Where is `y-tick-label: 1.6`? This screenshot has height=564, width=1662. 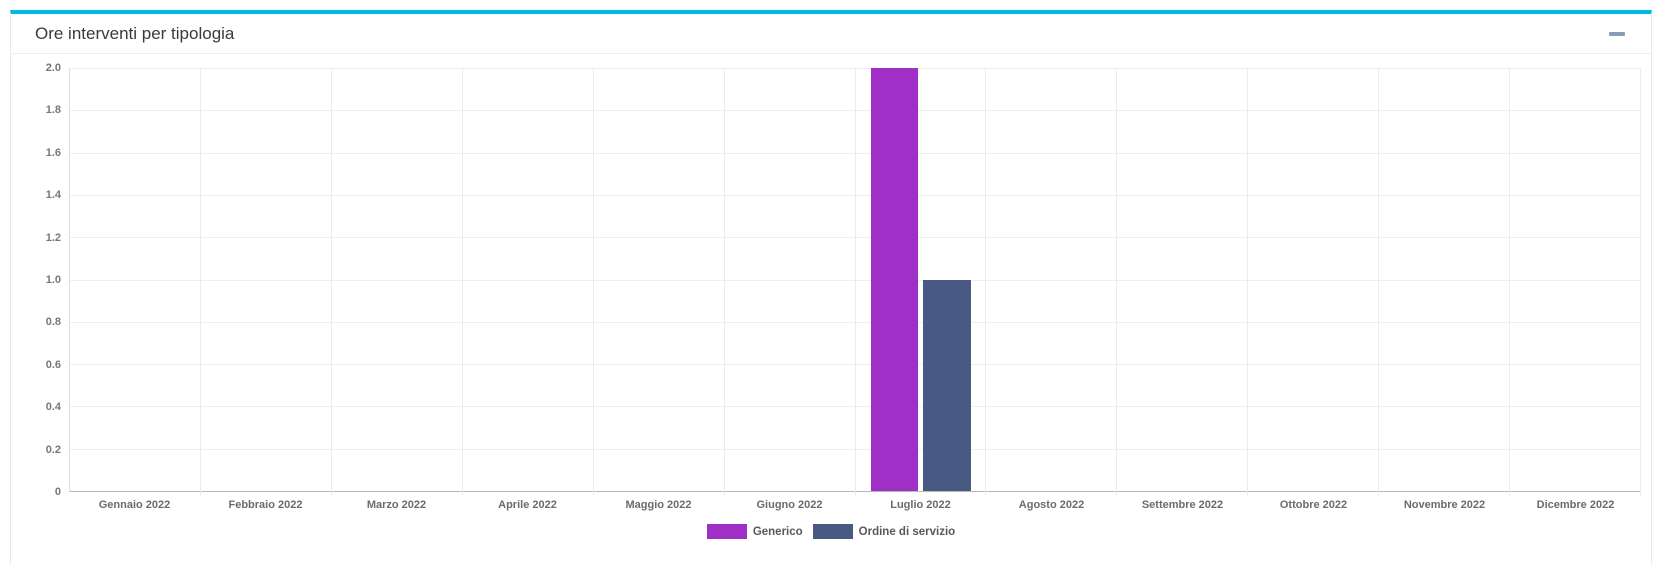
y-tick-label: 1.6 is located at coordinates (53, 152).